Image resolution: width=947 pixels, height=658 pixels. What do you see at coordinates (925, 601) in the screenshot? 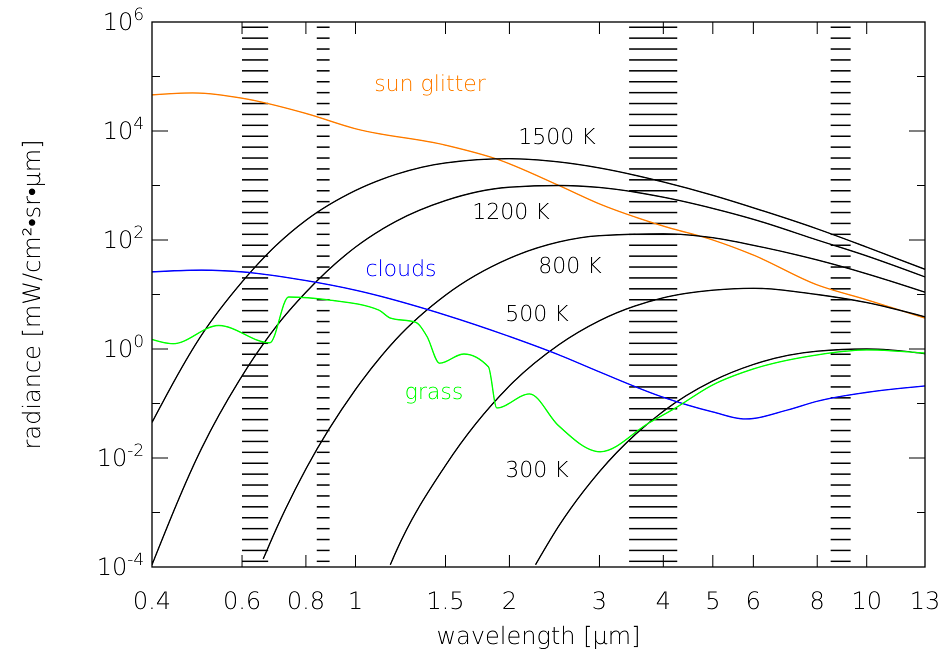
I see `x-tick-label: 13` at bounding box center [925, 601].